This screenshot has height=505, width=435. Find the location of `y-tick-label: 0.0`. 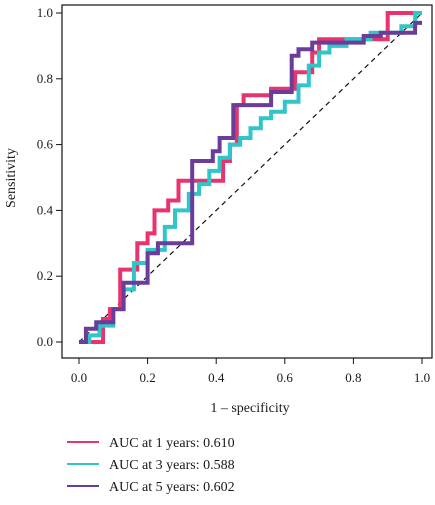

y-tick-label: 0.0 is located at coordinates (45, 341).